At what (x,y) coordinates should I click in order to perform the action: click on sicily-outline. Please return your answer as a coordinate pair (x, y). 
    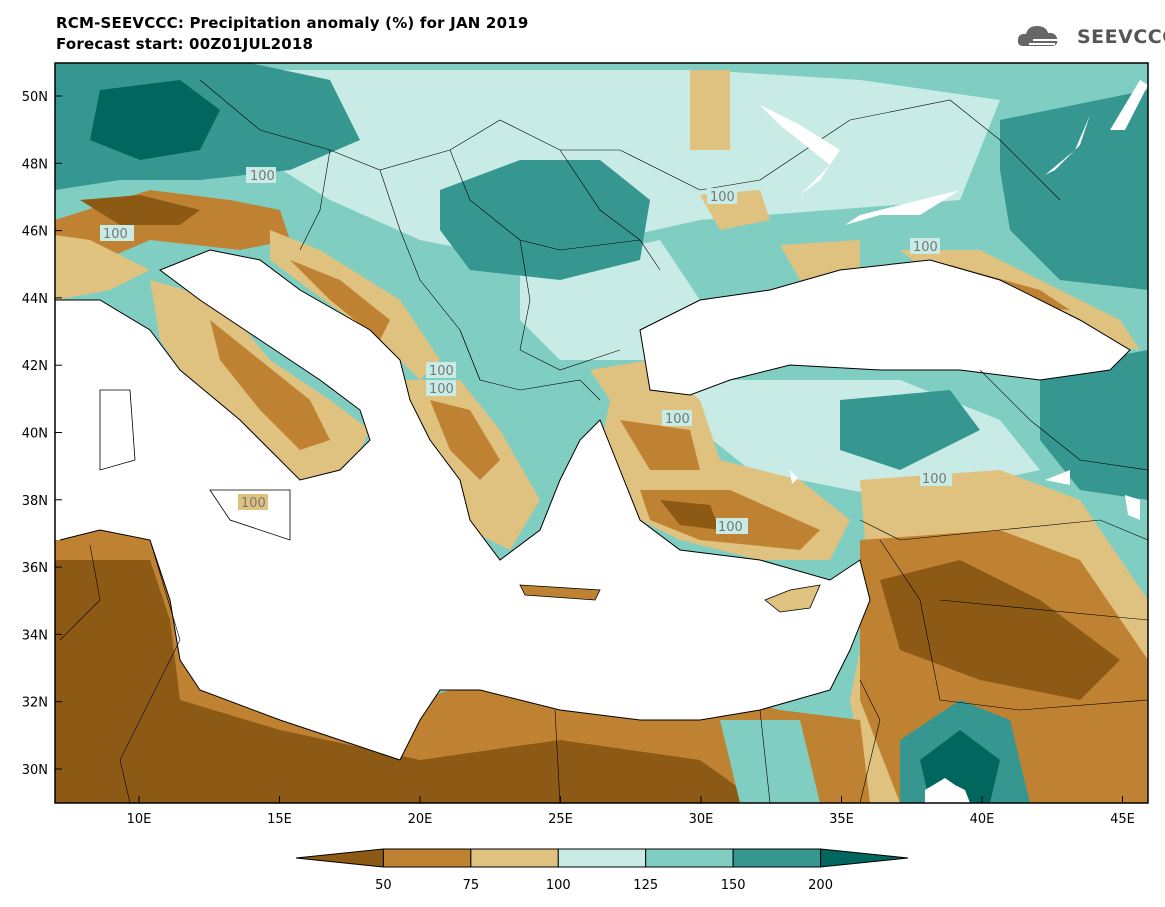
    Looking at the image, I should click on (250, 515).